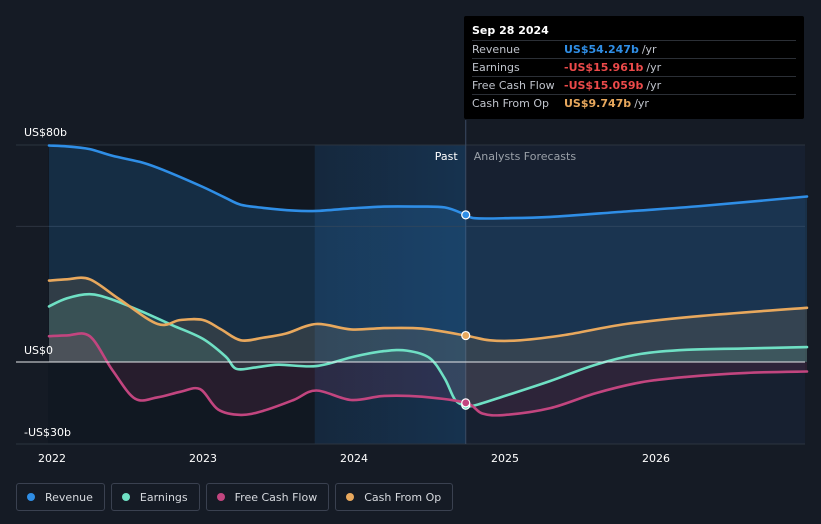 The width and height of the screenshot is (821, 524). Describe the element at coordinates (163, 497) in the screenshot. I see `legend-label: Earnings` at that location.